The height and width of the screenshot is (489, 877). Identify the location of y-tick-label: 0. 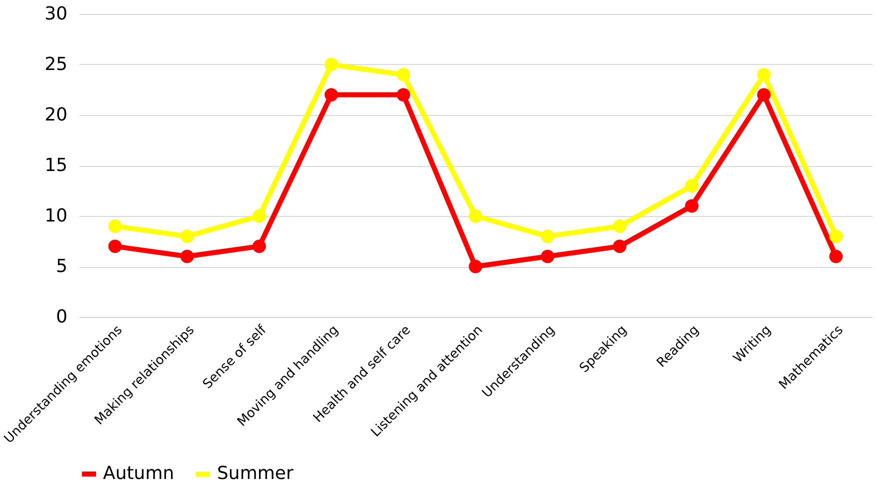
(62, 317).